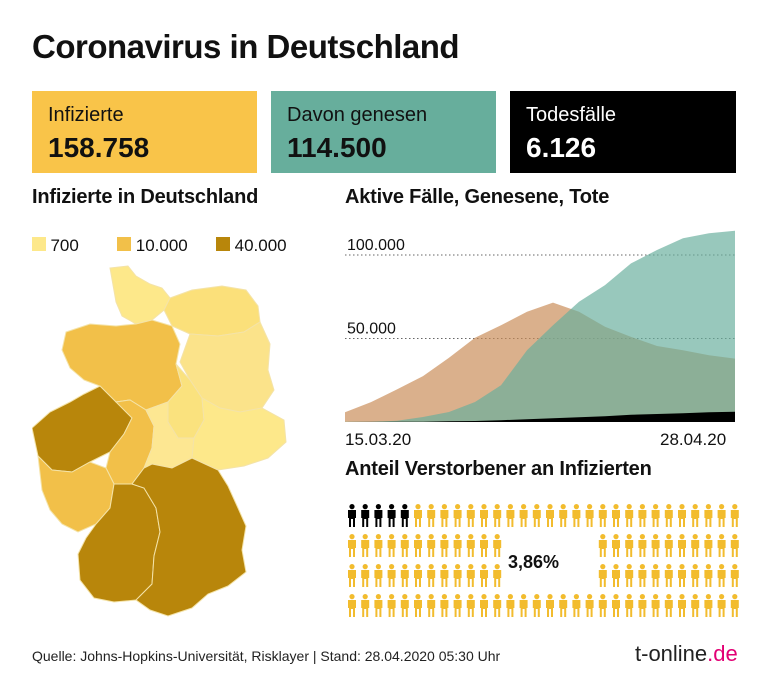  What do you see at coordinates (498, 469) in the screenshot?
I see `deaths-share-heading: Anteil Verstorbener an Infizierten` at bounding box center [498, 469].